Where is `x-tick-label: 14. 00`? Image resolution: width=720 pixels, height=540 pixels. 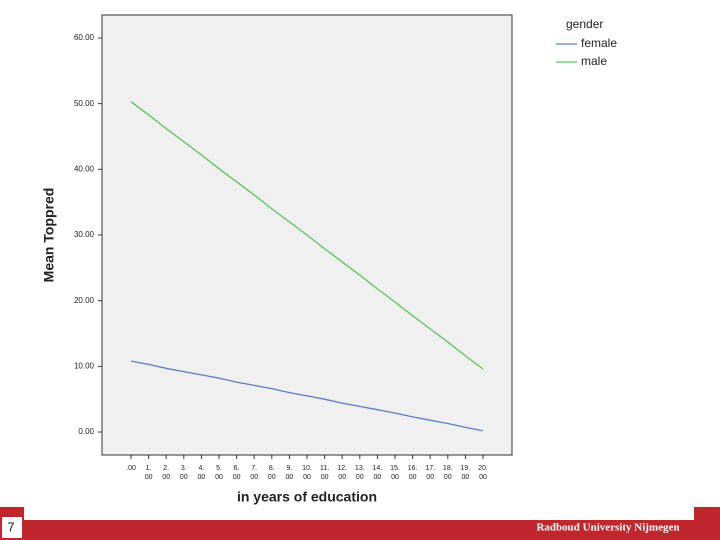 x-tick-label: 14. 00 is located at coordinates (378, 473).